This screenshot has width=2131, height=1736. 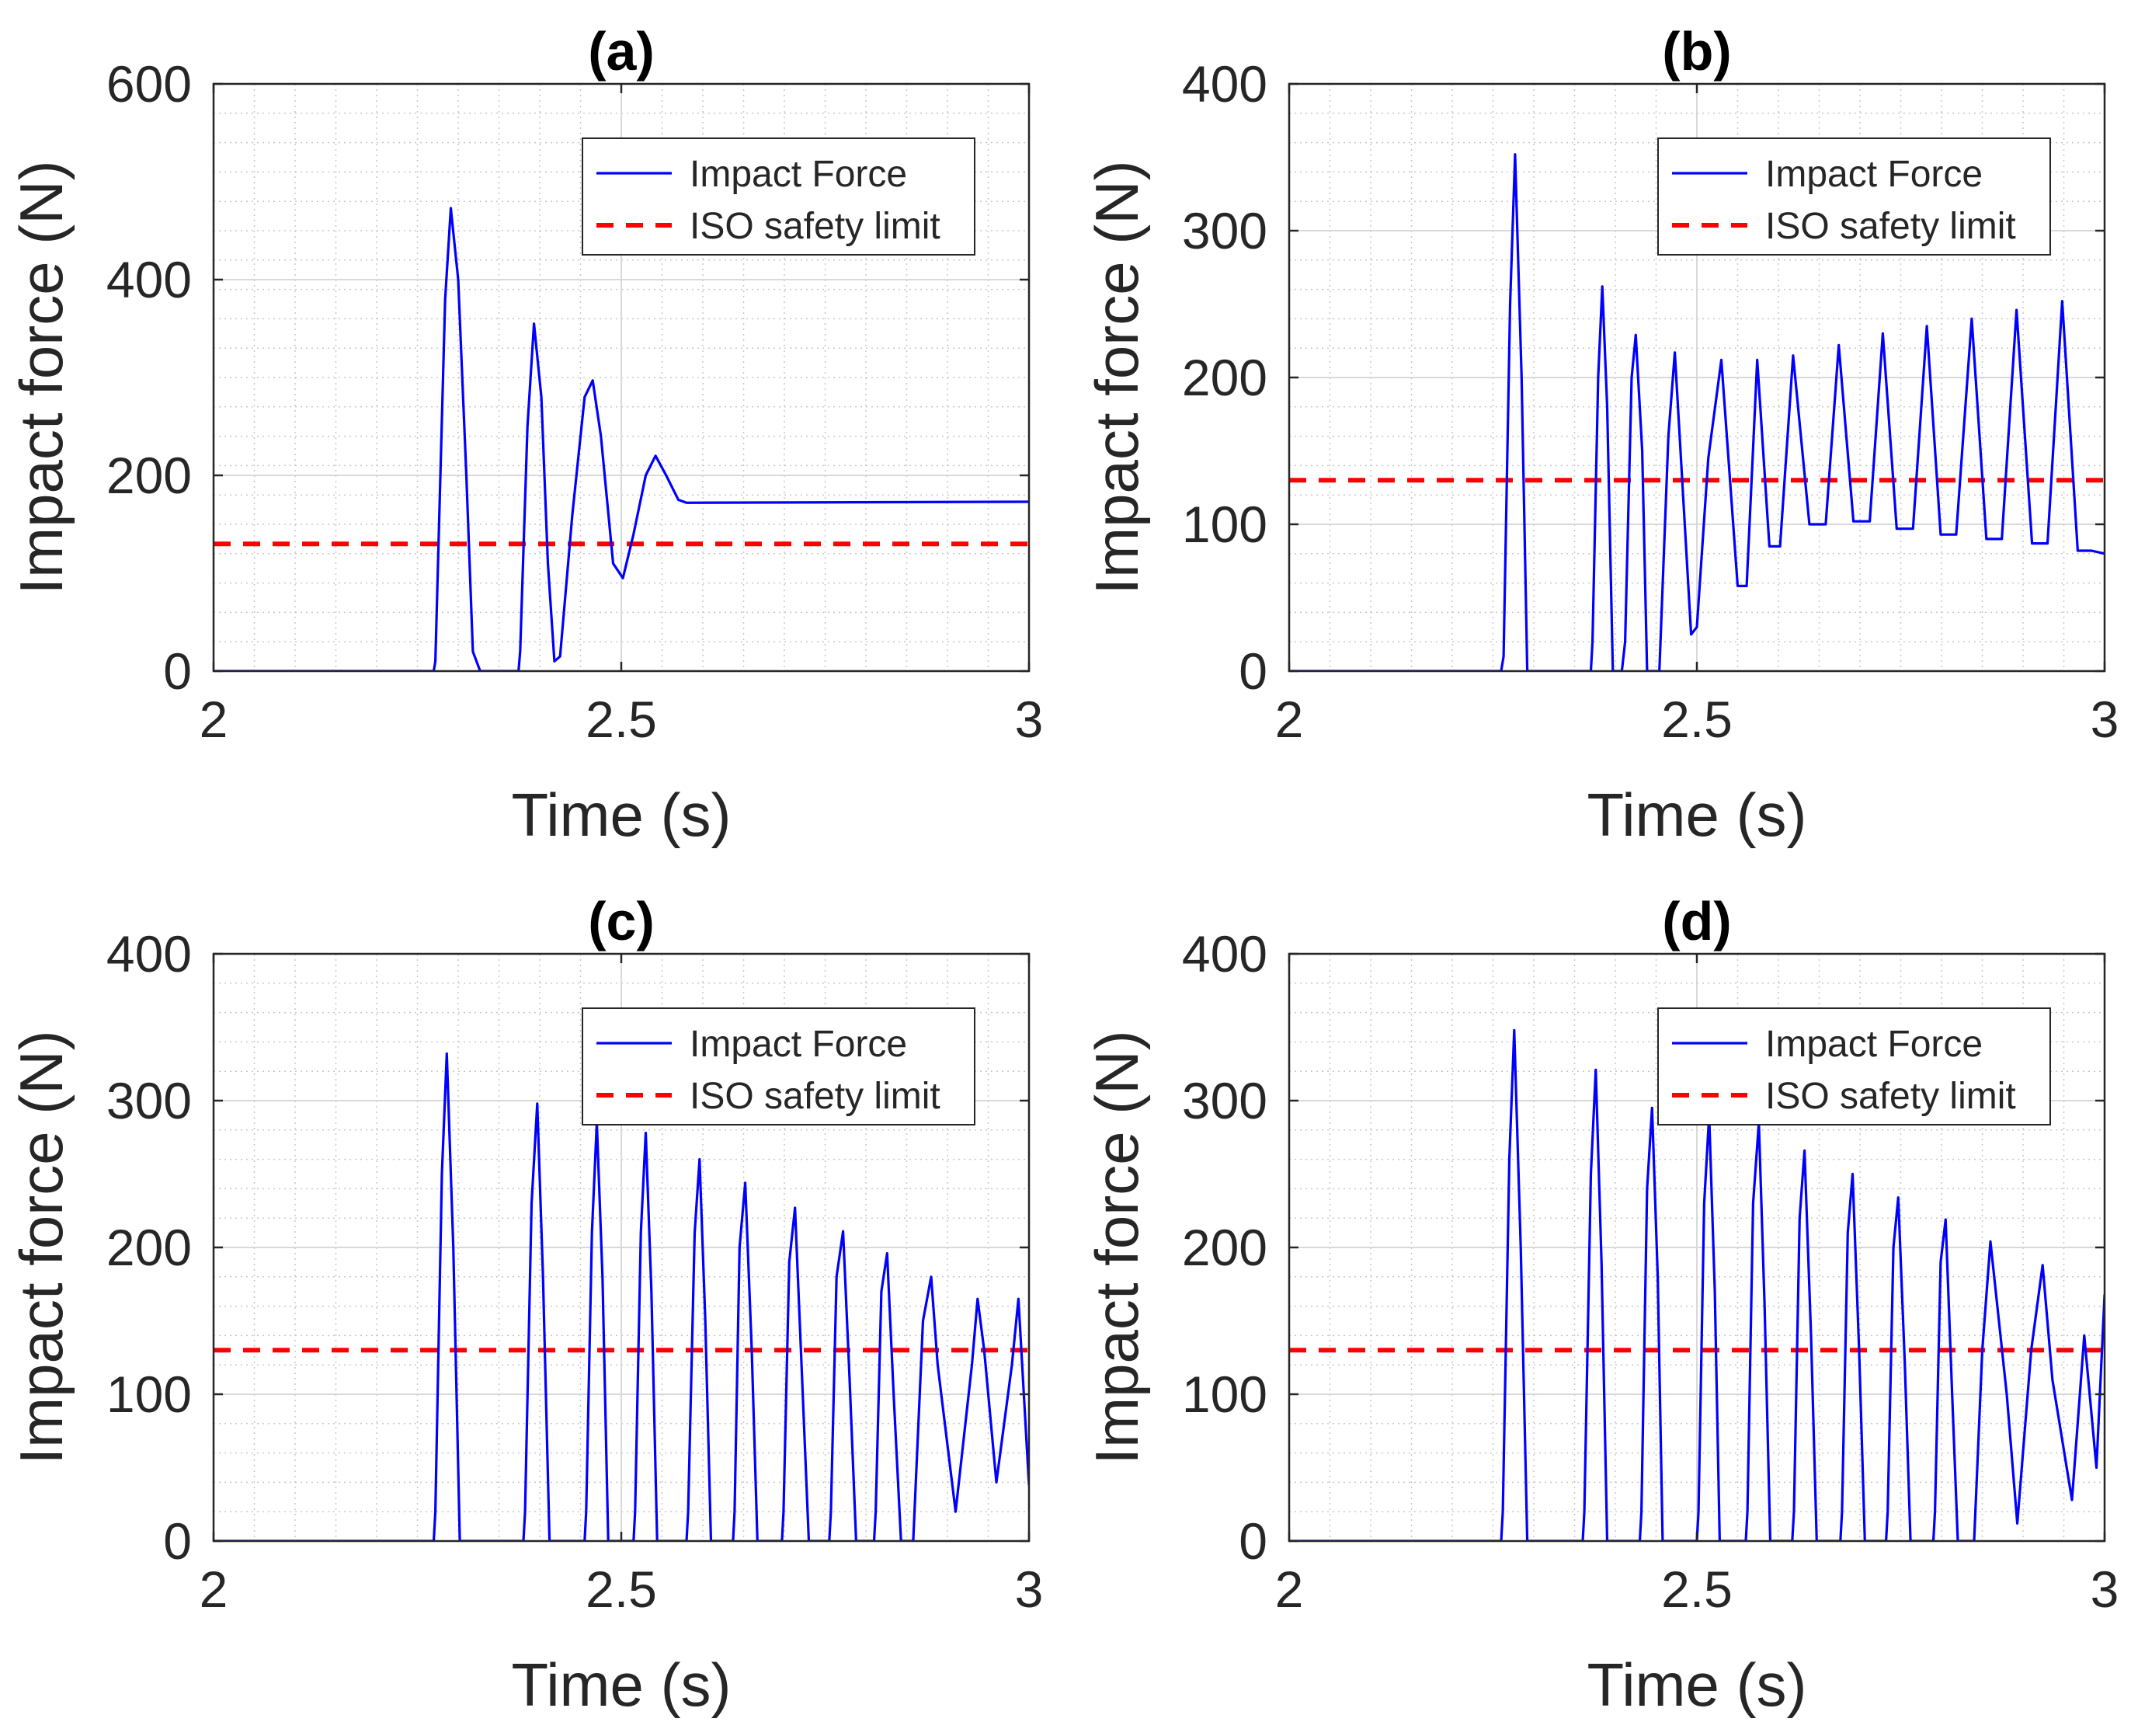 I want to click on panel-title: (a), so click(x=621, y=51).